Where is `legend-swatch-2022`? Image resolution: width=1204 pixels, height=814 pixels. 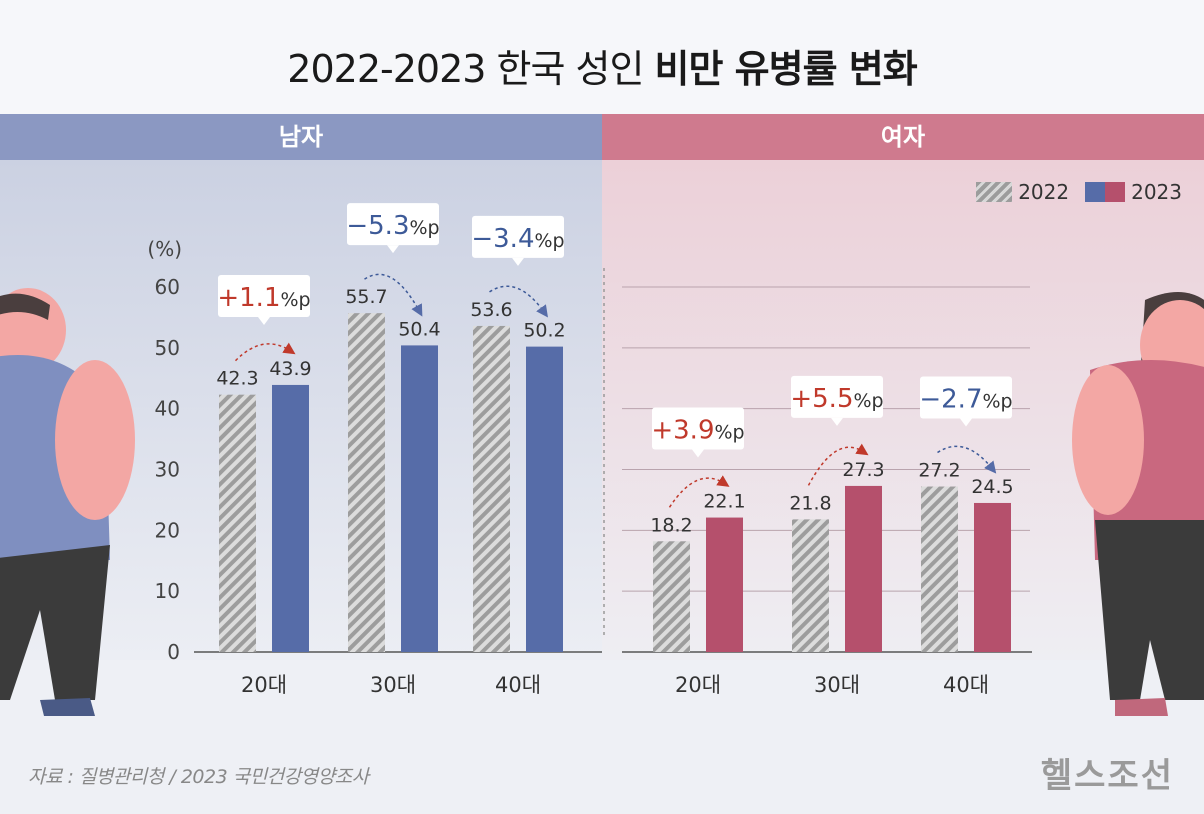 legend-swatch-2022 is located at coordinates (994, 192).